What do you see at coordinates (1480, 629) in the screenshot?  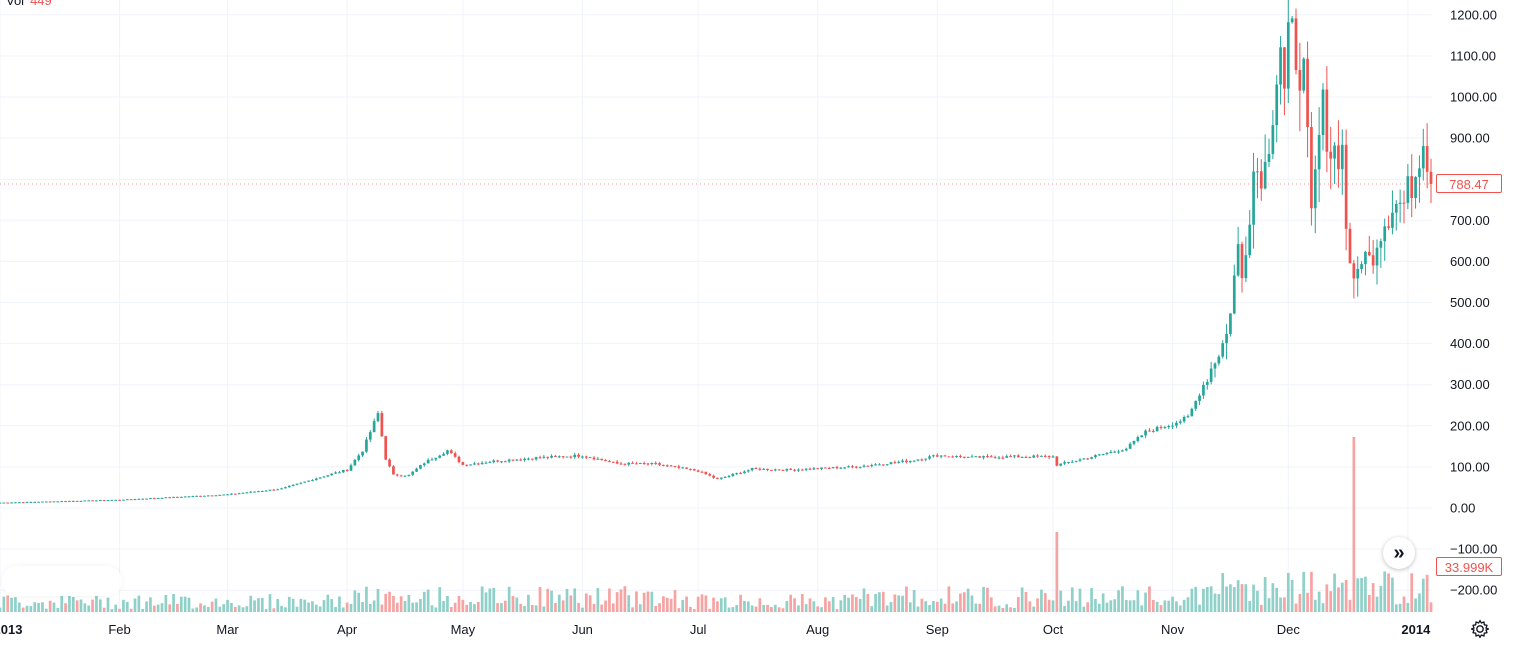 I see `chart-settings-button` at bounding box center [1480, 629].